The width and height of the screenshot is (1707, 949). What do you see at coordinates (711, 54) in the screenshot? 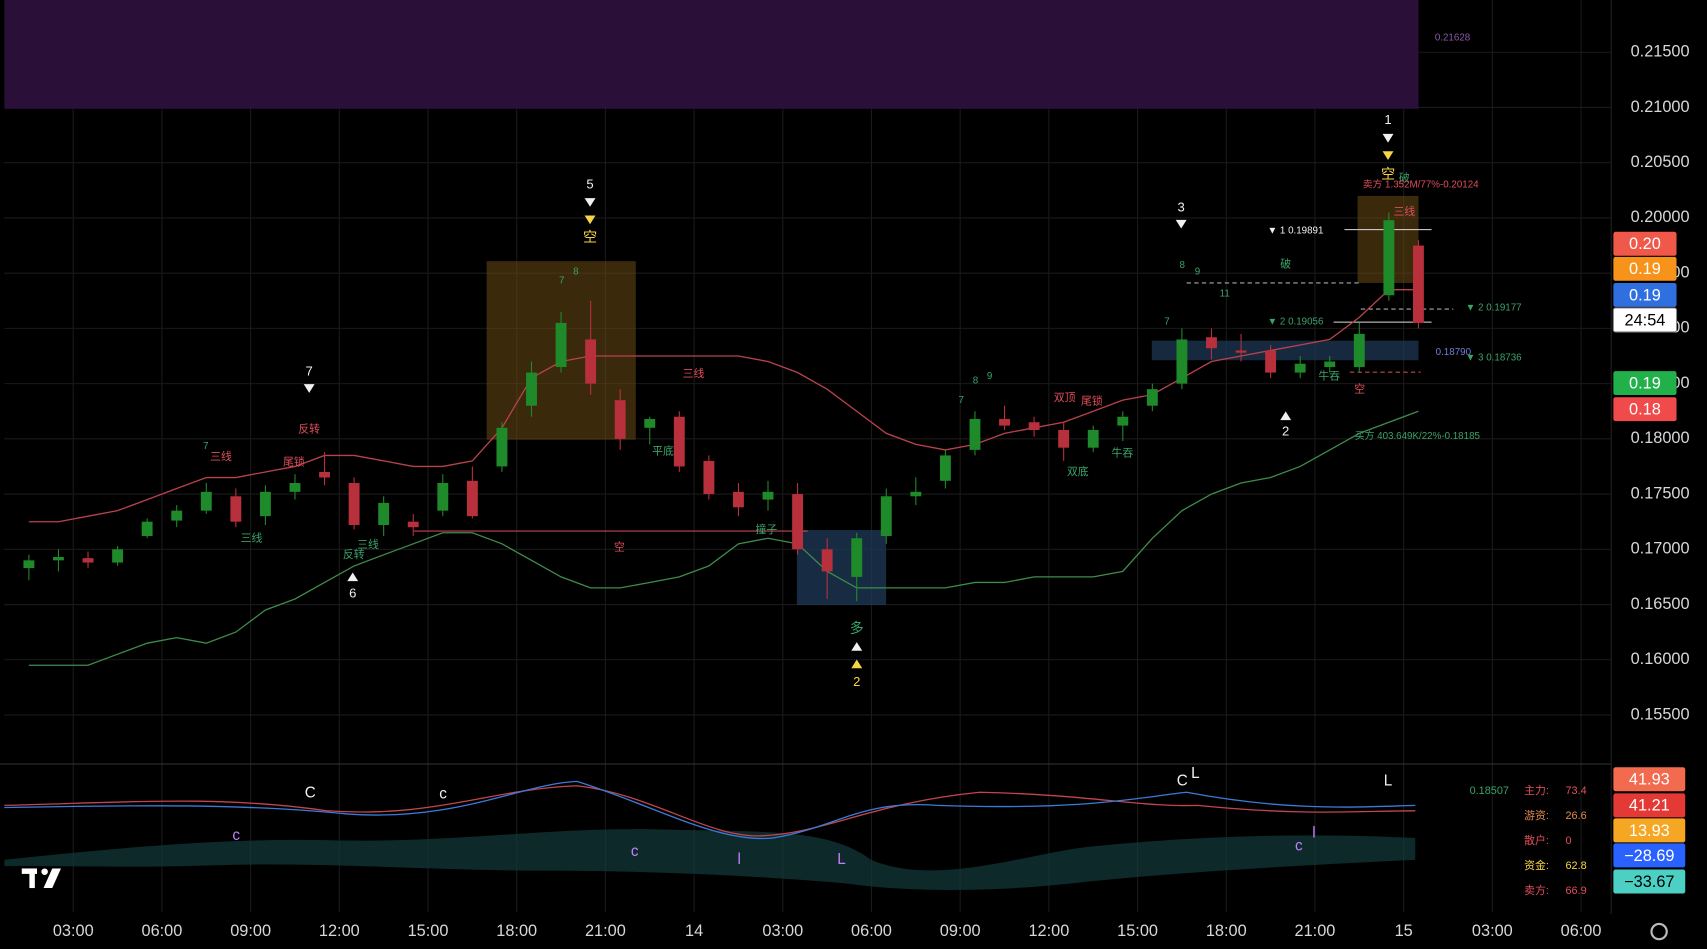
I see `resistance-zone` at bounding box center [711, 54].